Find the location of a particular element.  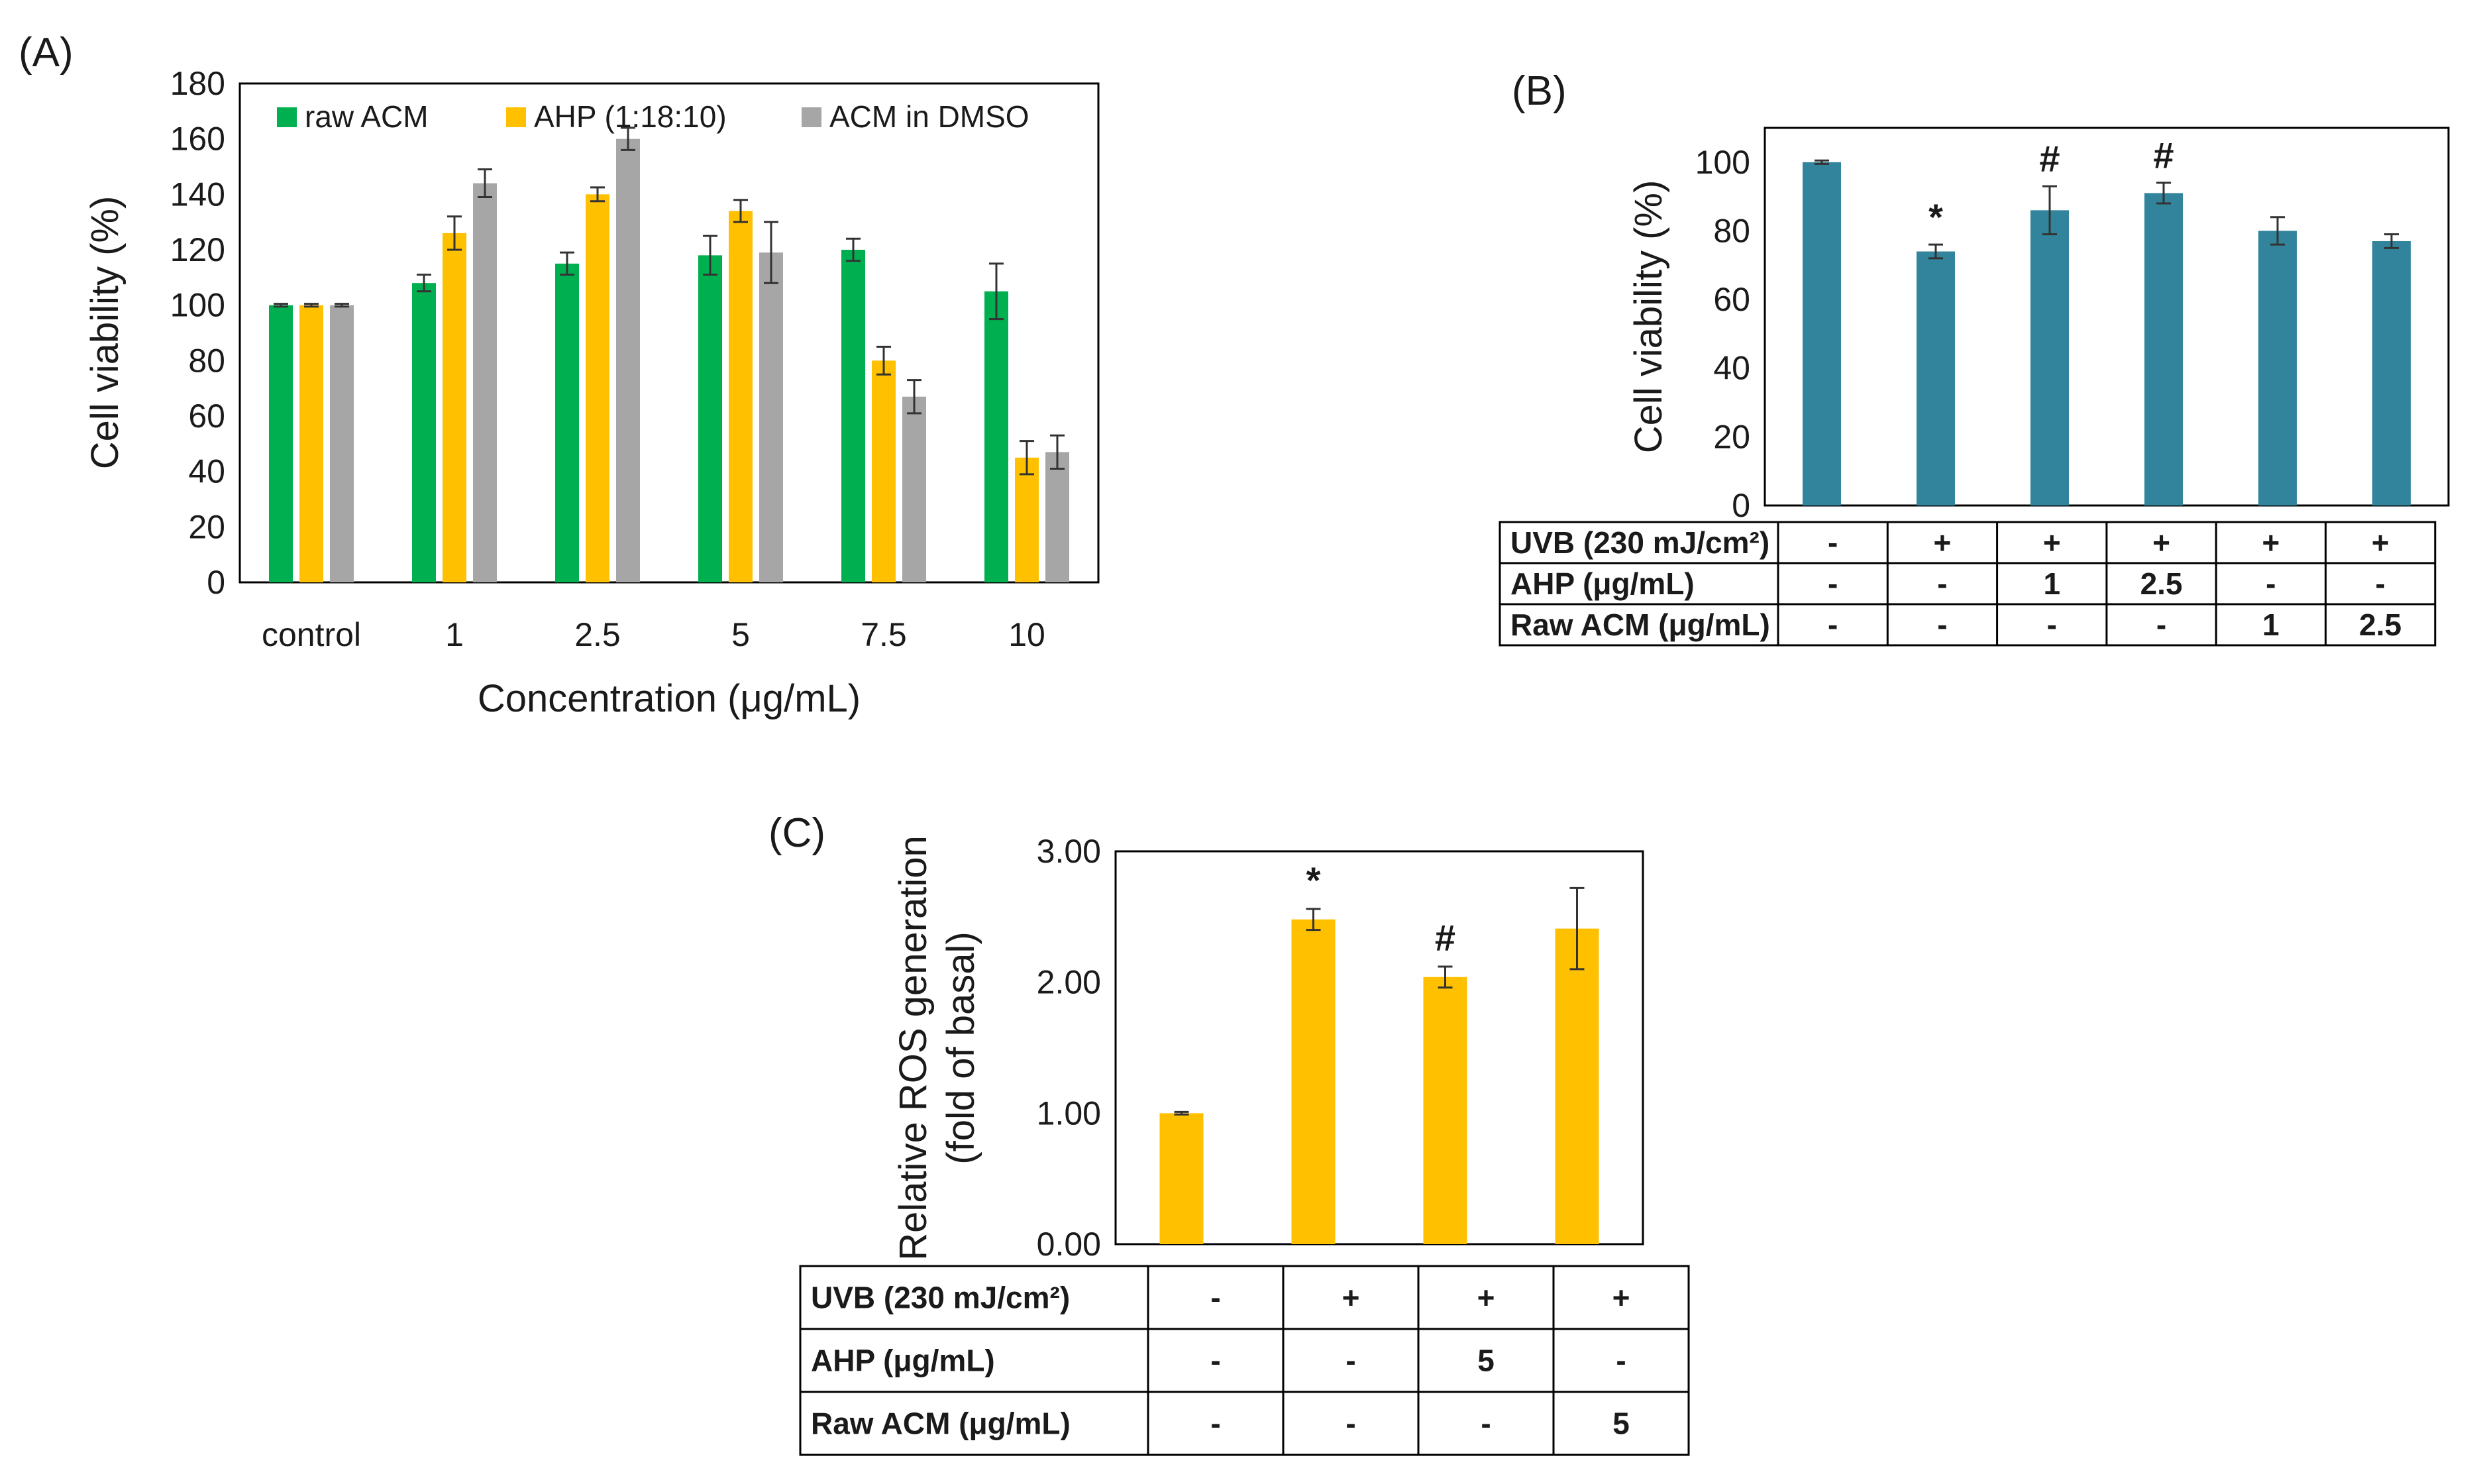

panel-a-x-tick-label: control is located at coordinates (311, 634).